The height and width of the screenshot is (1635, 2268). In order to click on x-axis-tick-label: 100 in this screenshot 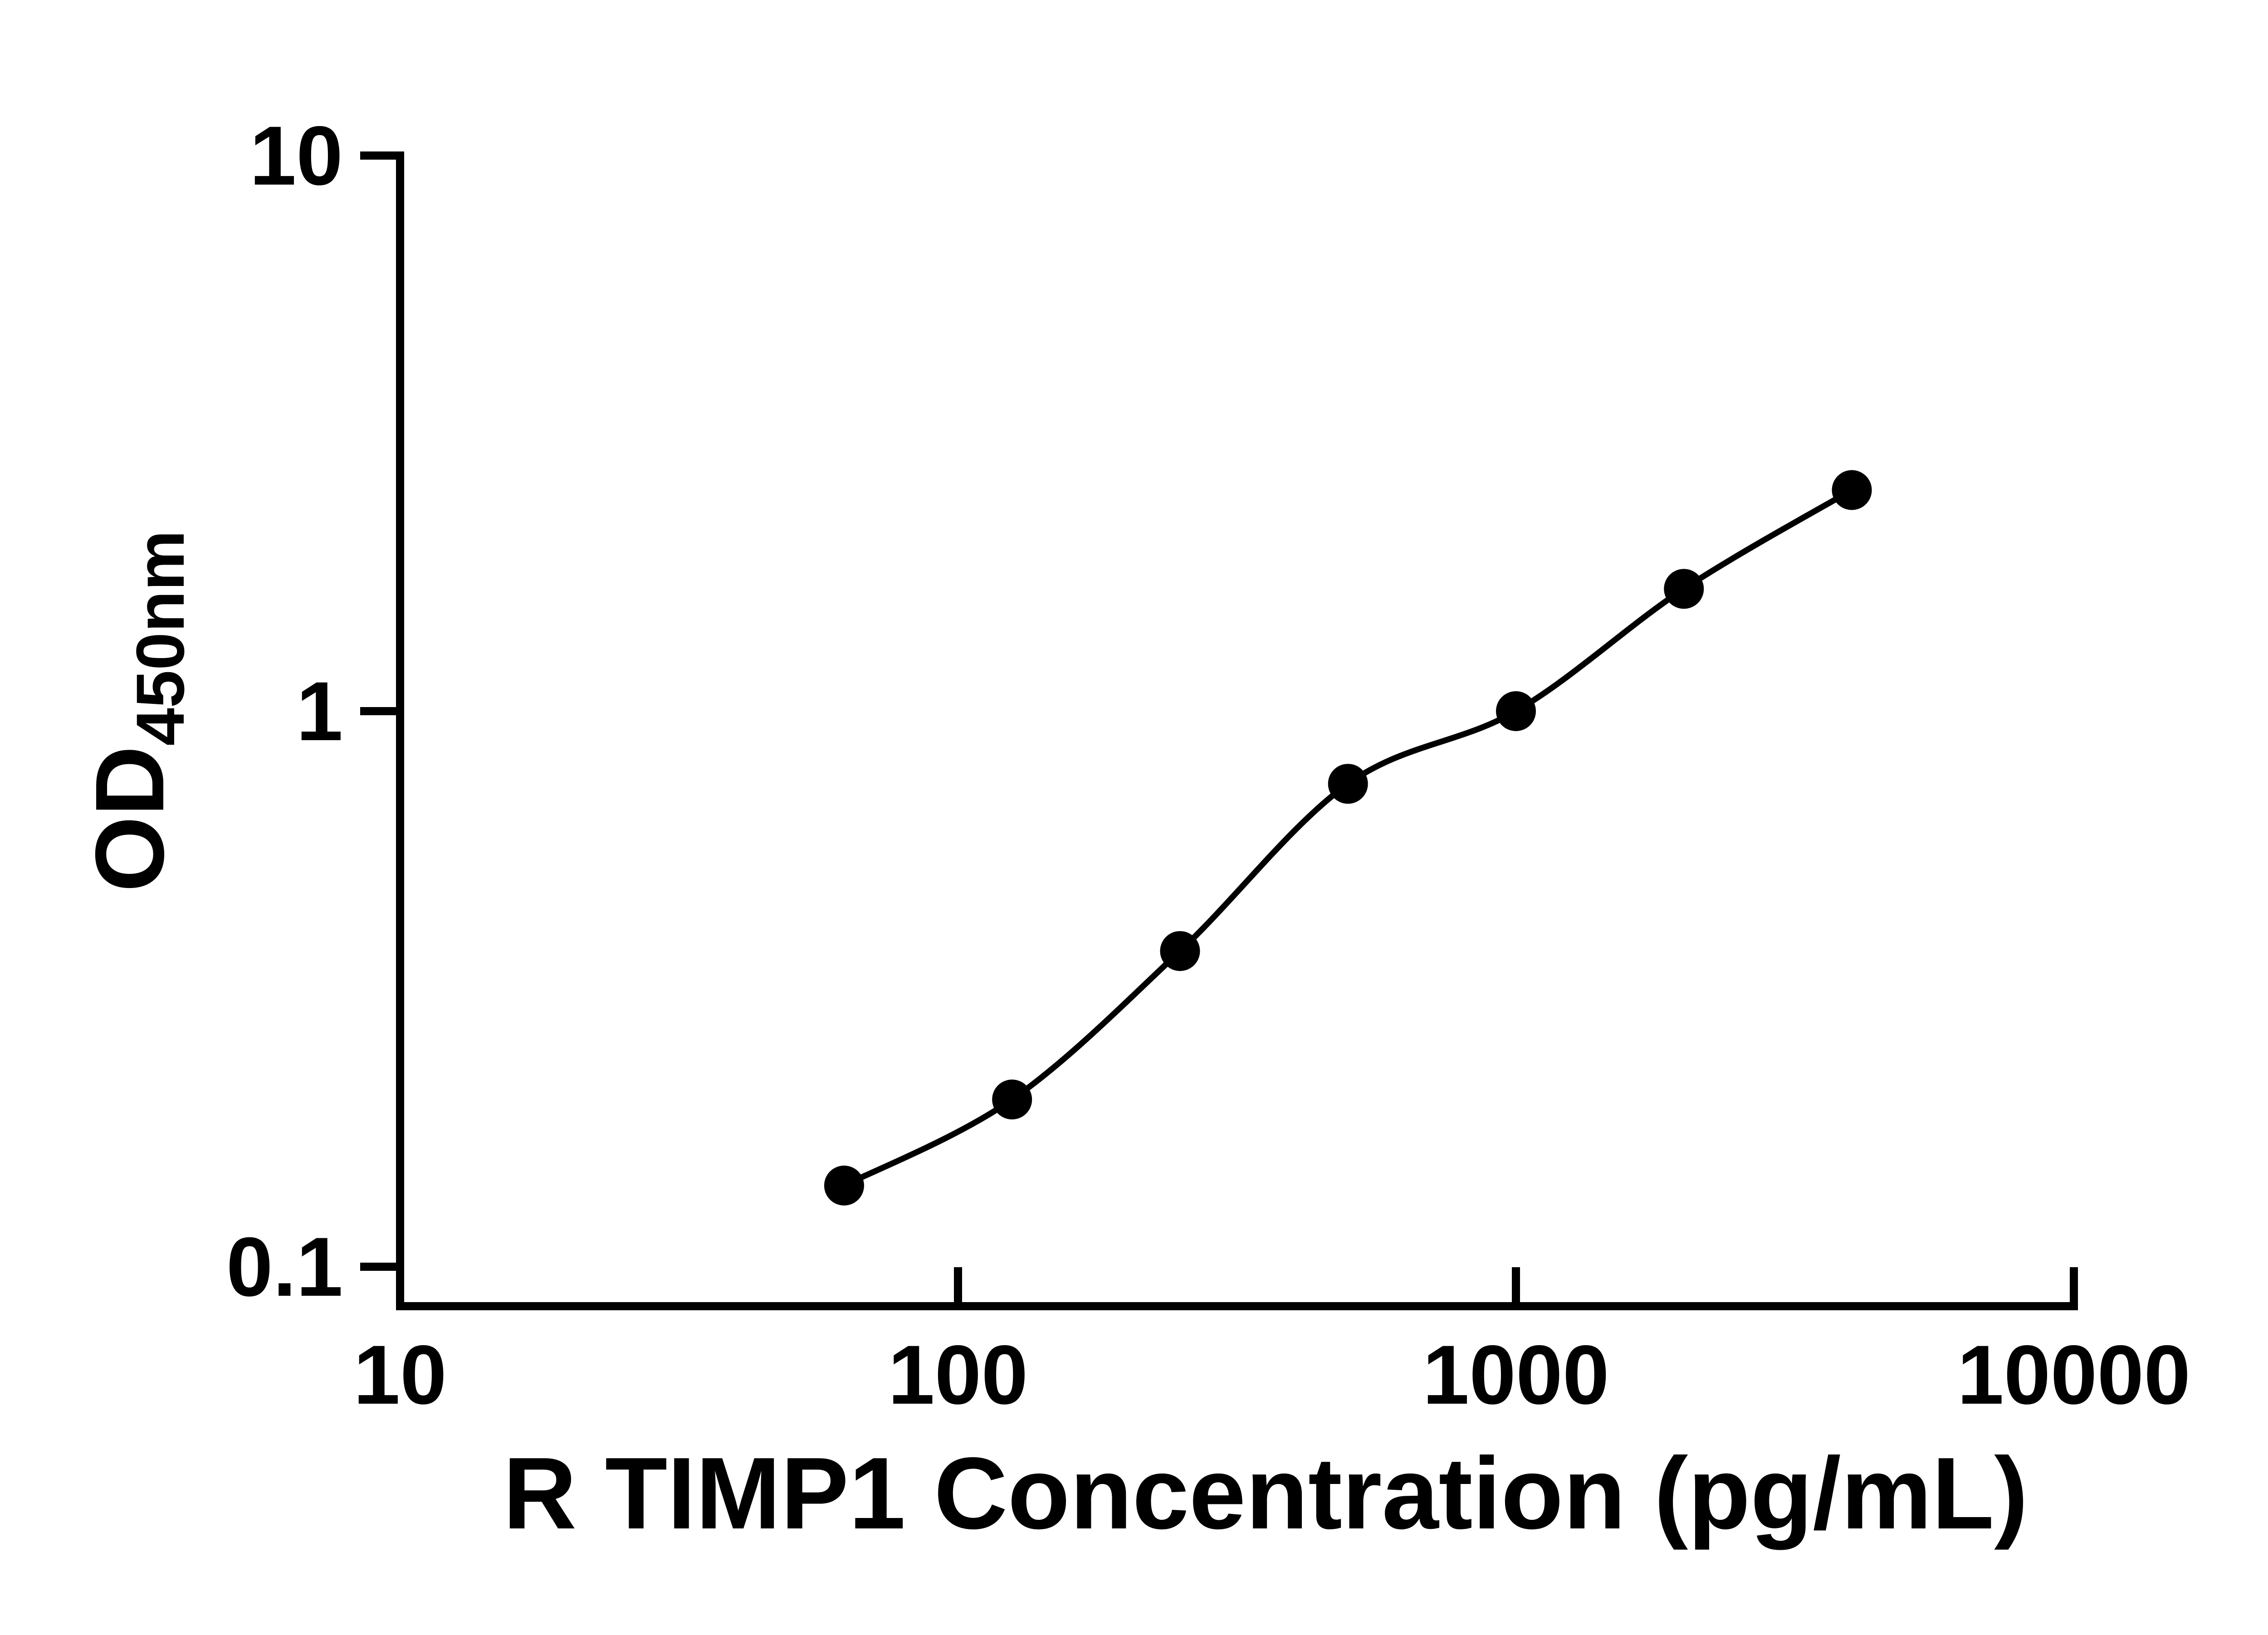, I will do `click(958, 1375)`.